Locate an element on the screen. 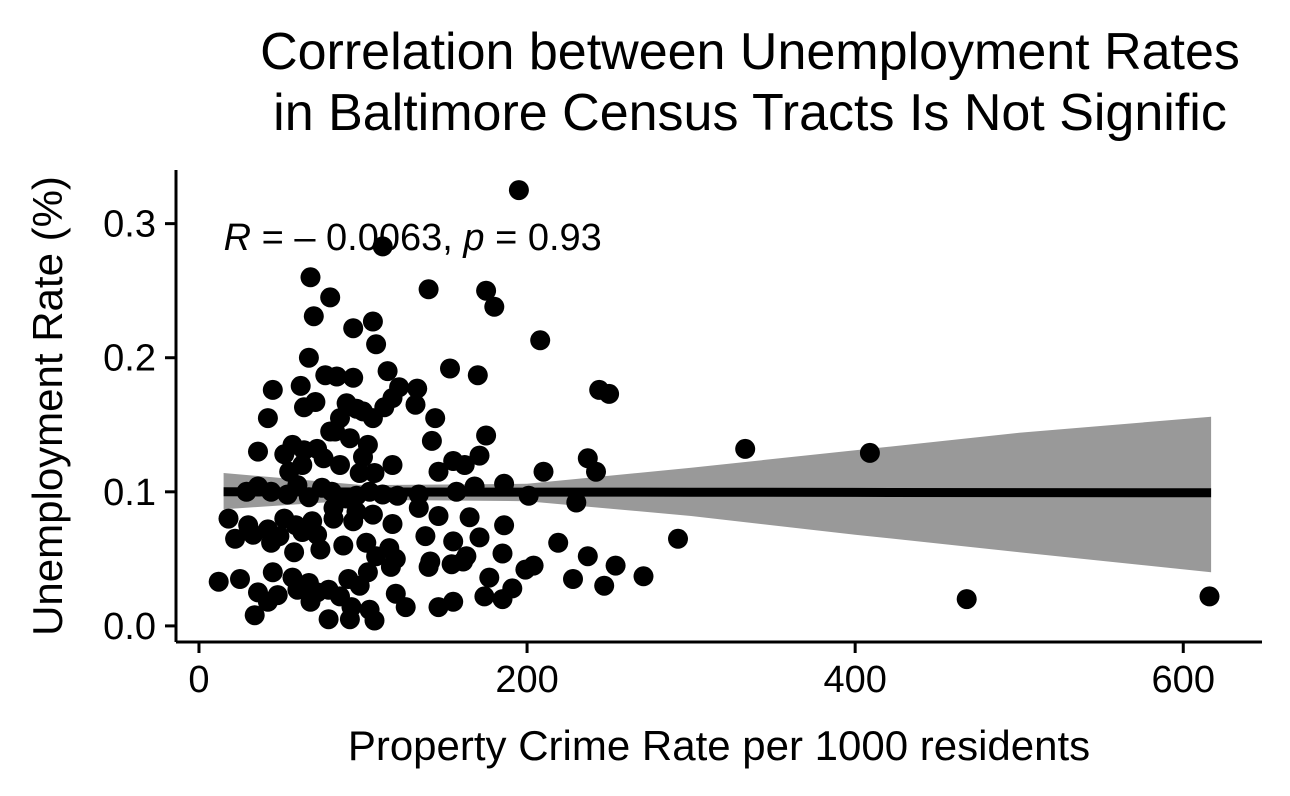 This screenshot has height=796, width=1290. x-axis-title: Property Crime Rate per 1000 residents is located at coordinates (719, 745).